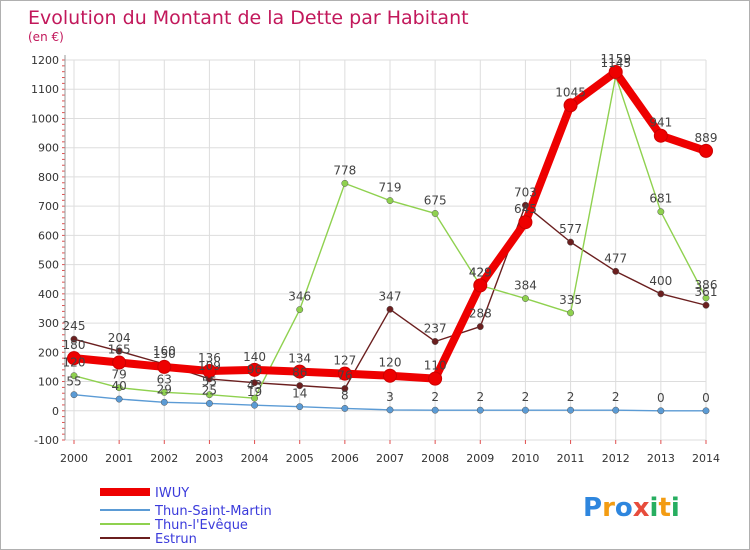 Image resolution: width=750 pixels, height=550 pixels. Describe the element at coordinates (390, 363) in the screenshot. I see `data-label: 120` at that location.